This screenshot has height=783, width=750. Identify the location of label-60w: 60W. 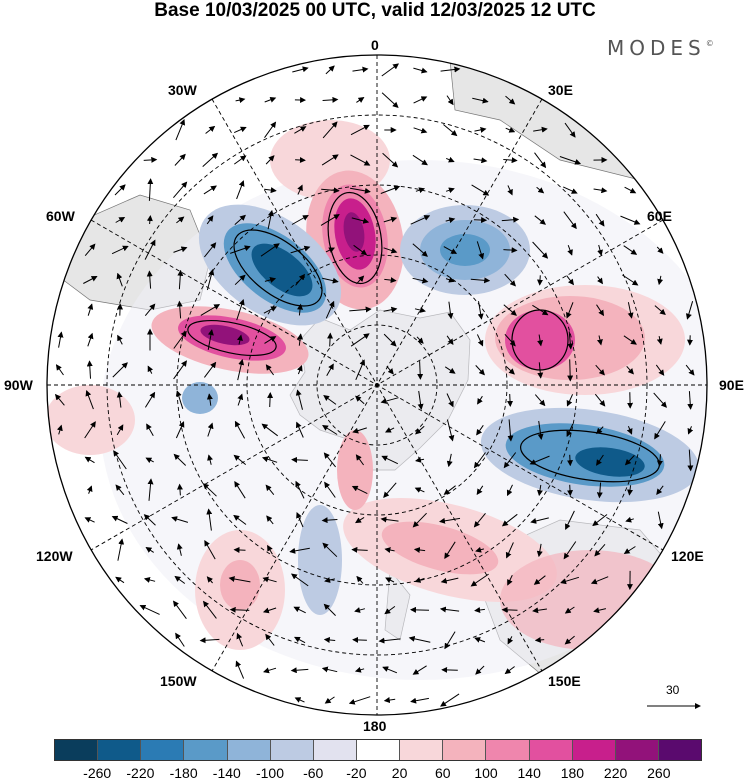
(60, 216).